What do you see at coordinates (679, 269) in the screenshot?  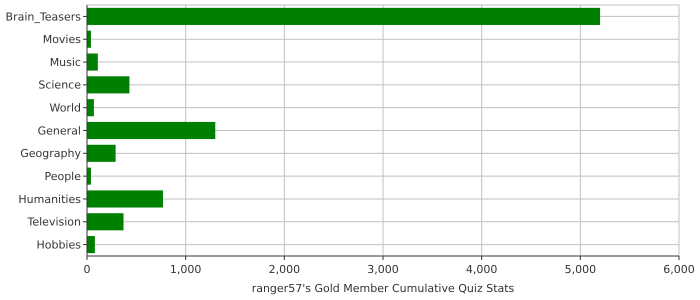 I see `x-tick-label: 6,000` at bounding box center [679, 269].